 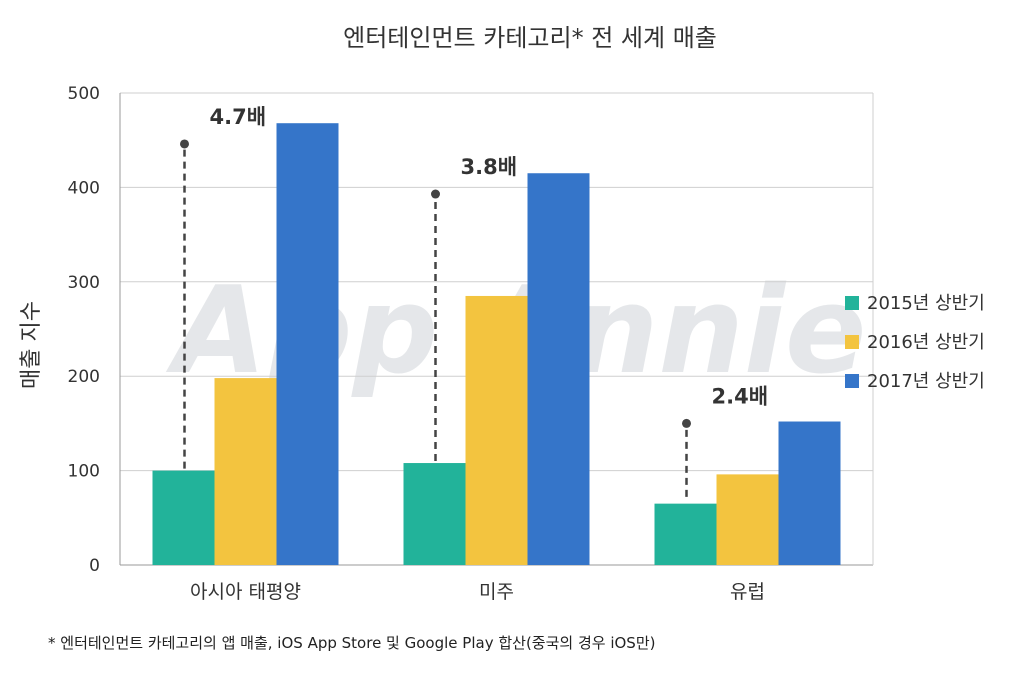 What do you see at coordinates (84, 377) in the screenshot?
I see `y-tick-label: 200` at bounding box center [84, 377].